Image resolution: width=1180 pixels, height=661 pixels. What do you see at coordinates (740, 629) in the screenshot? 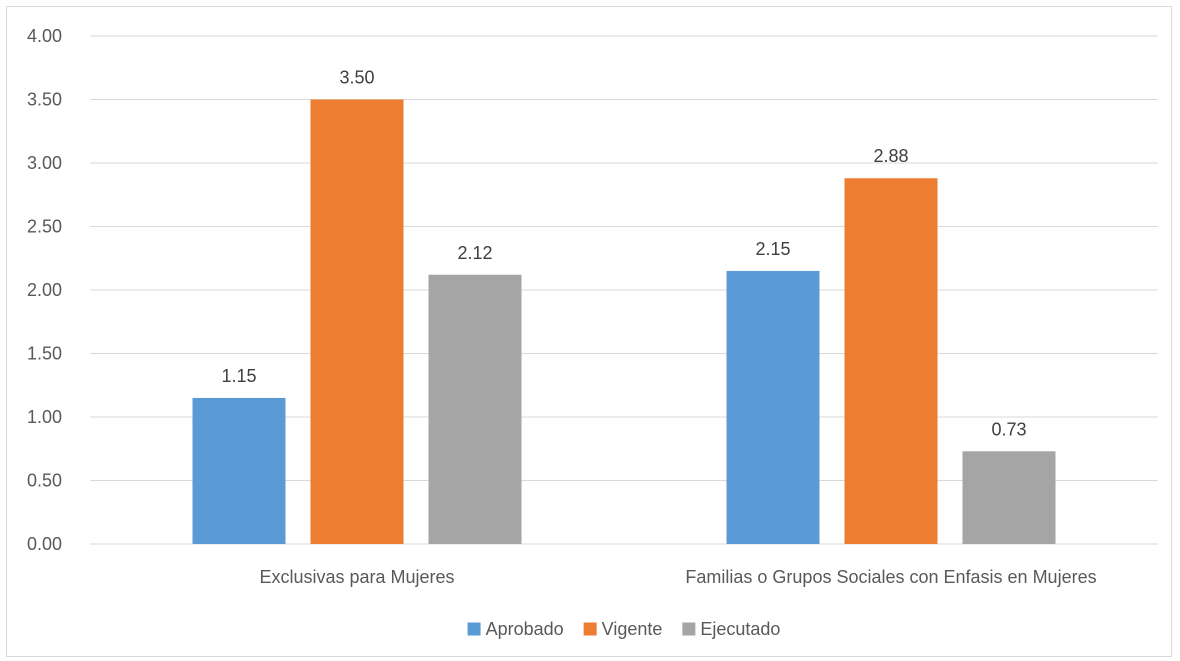
I see `legend-label-ejecutado: Ejecutado` at bounding box center [740, 629].